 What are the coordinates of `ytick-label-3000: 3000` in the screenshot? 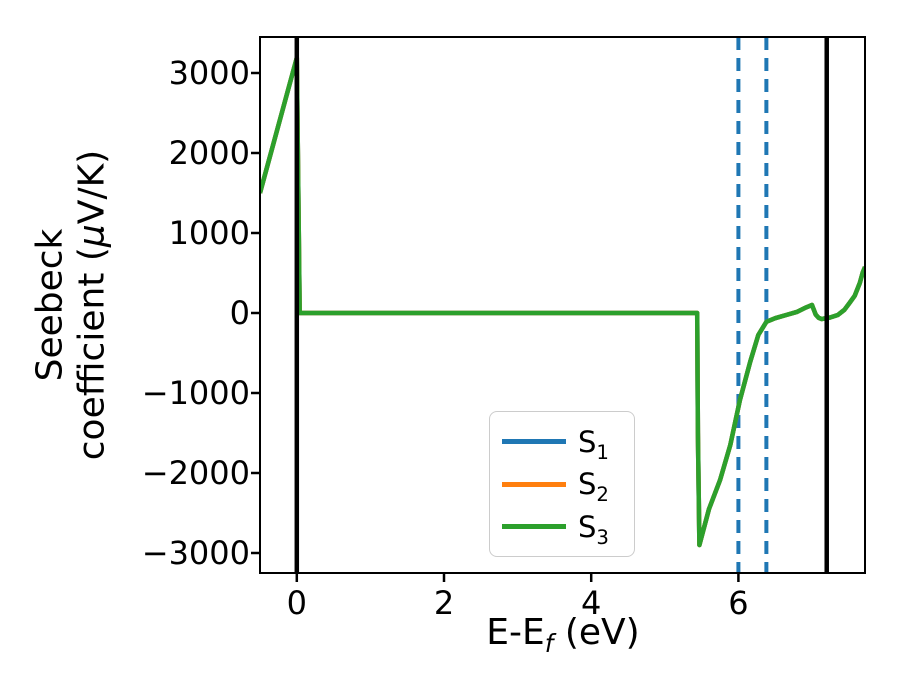 It's located at (209, 73).